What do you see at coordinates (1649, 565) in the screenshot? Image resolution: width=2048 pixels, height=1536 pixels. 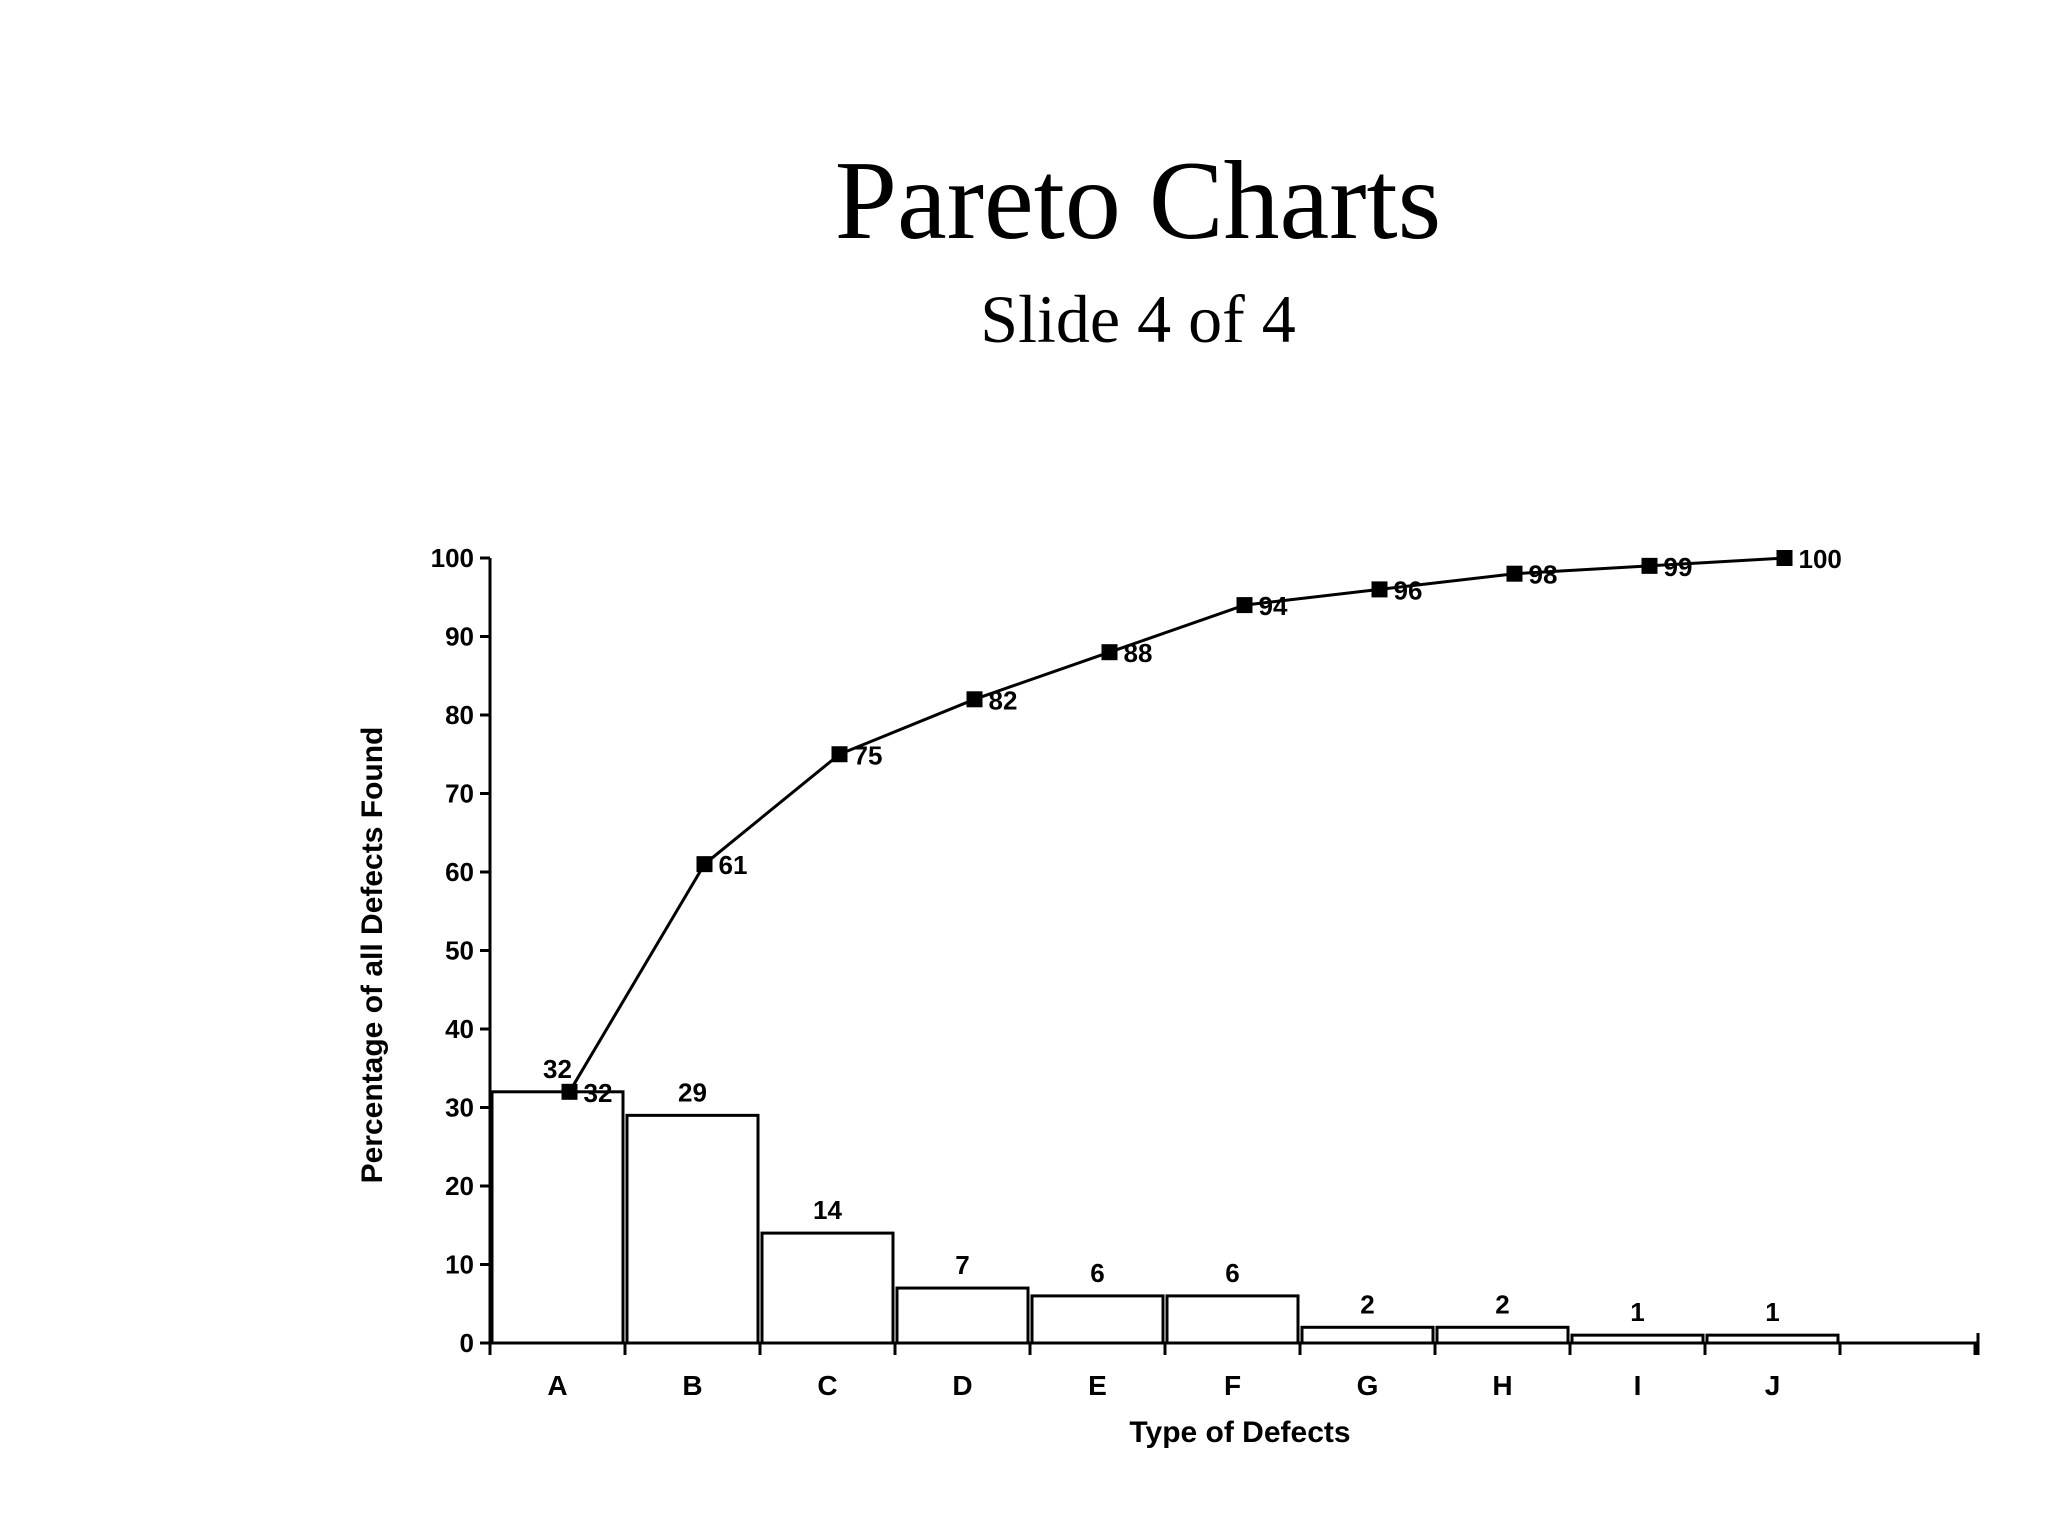 I see `cumulative-point-I` at bounding box center [1649, 565].